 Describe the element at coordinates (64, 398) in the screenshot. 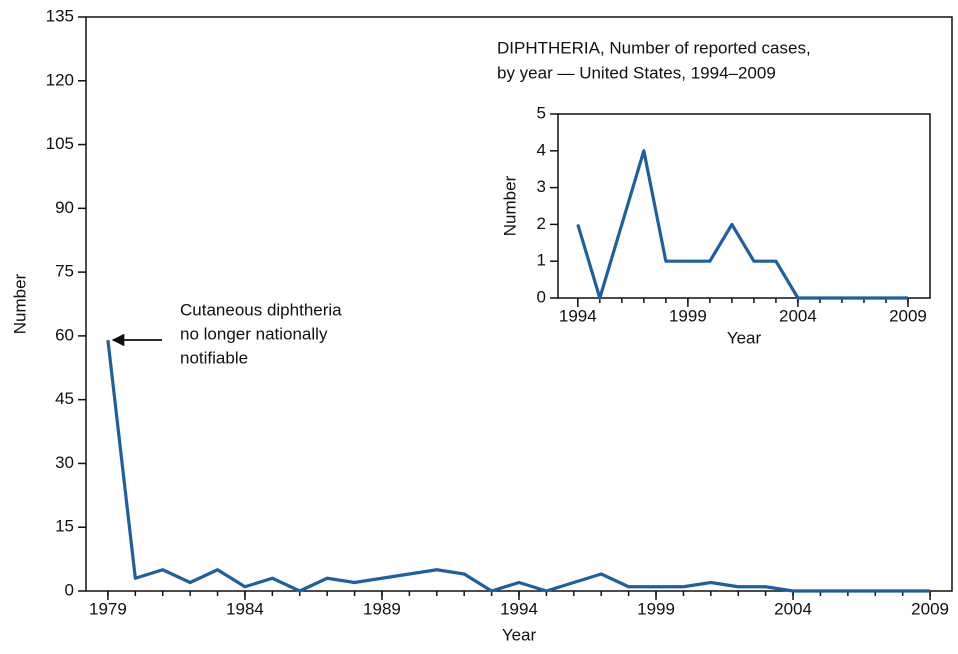

I see `y-tick-label: 45` at that location.